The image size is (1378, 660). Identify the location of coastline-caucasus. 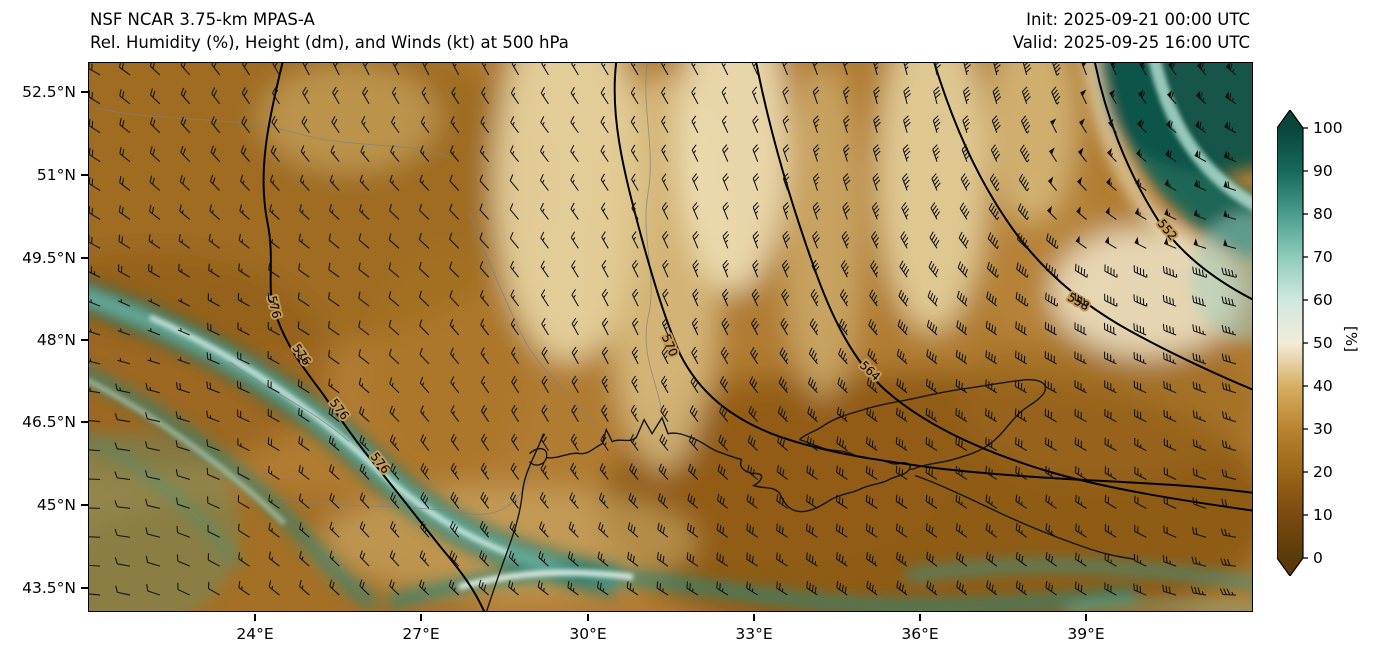
(1024, 517).